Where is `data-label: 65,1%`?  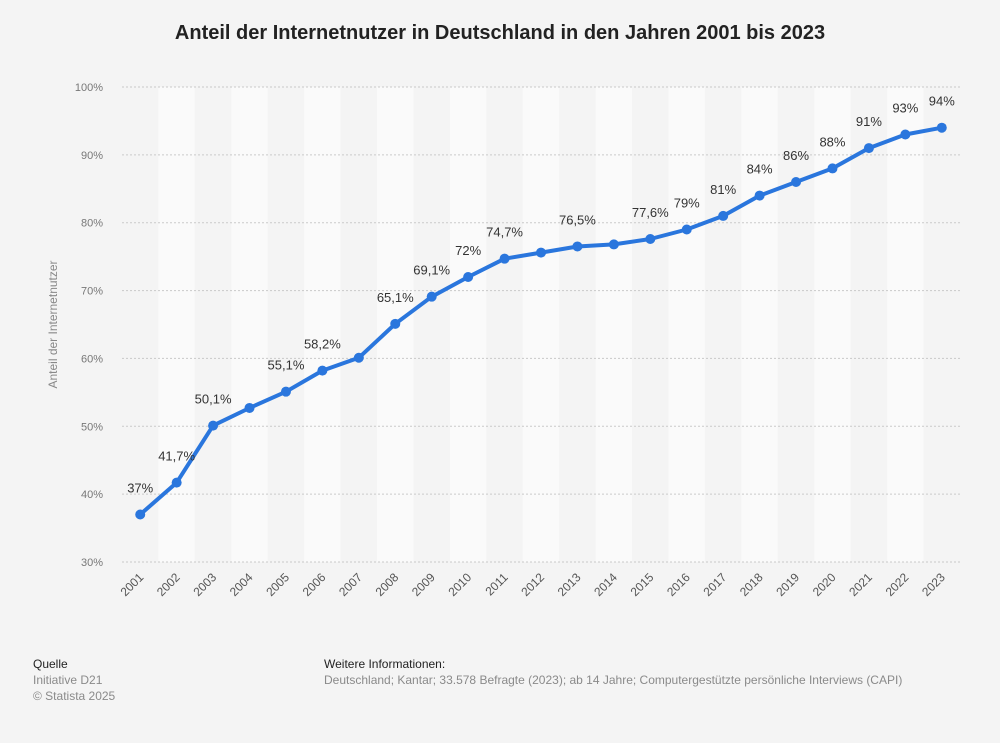 data-label: 65,1% is located at coordinates (395, 297).